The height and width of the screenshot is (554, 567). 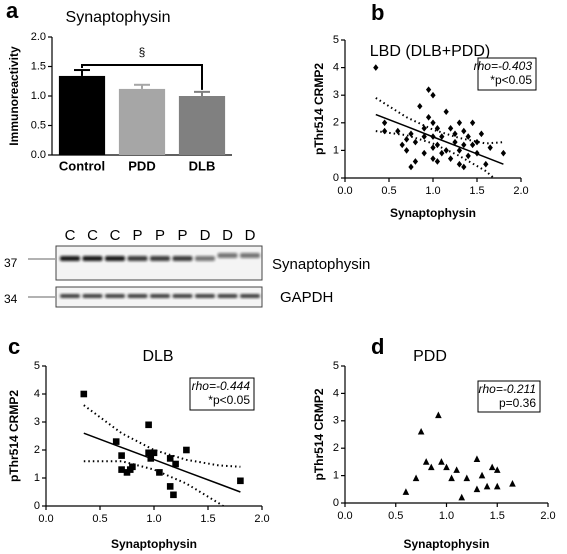 What do you see at coordinates (11, 263) in the screenshot?
I see `marker-label: 37` at bounding box center [11, 263].